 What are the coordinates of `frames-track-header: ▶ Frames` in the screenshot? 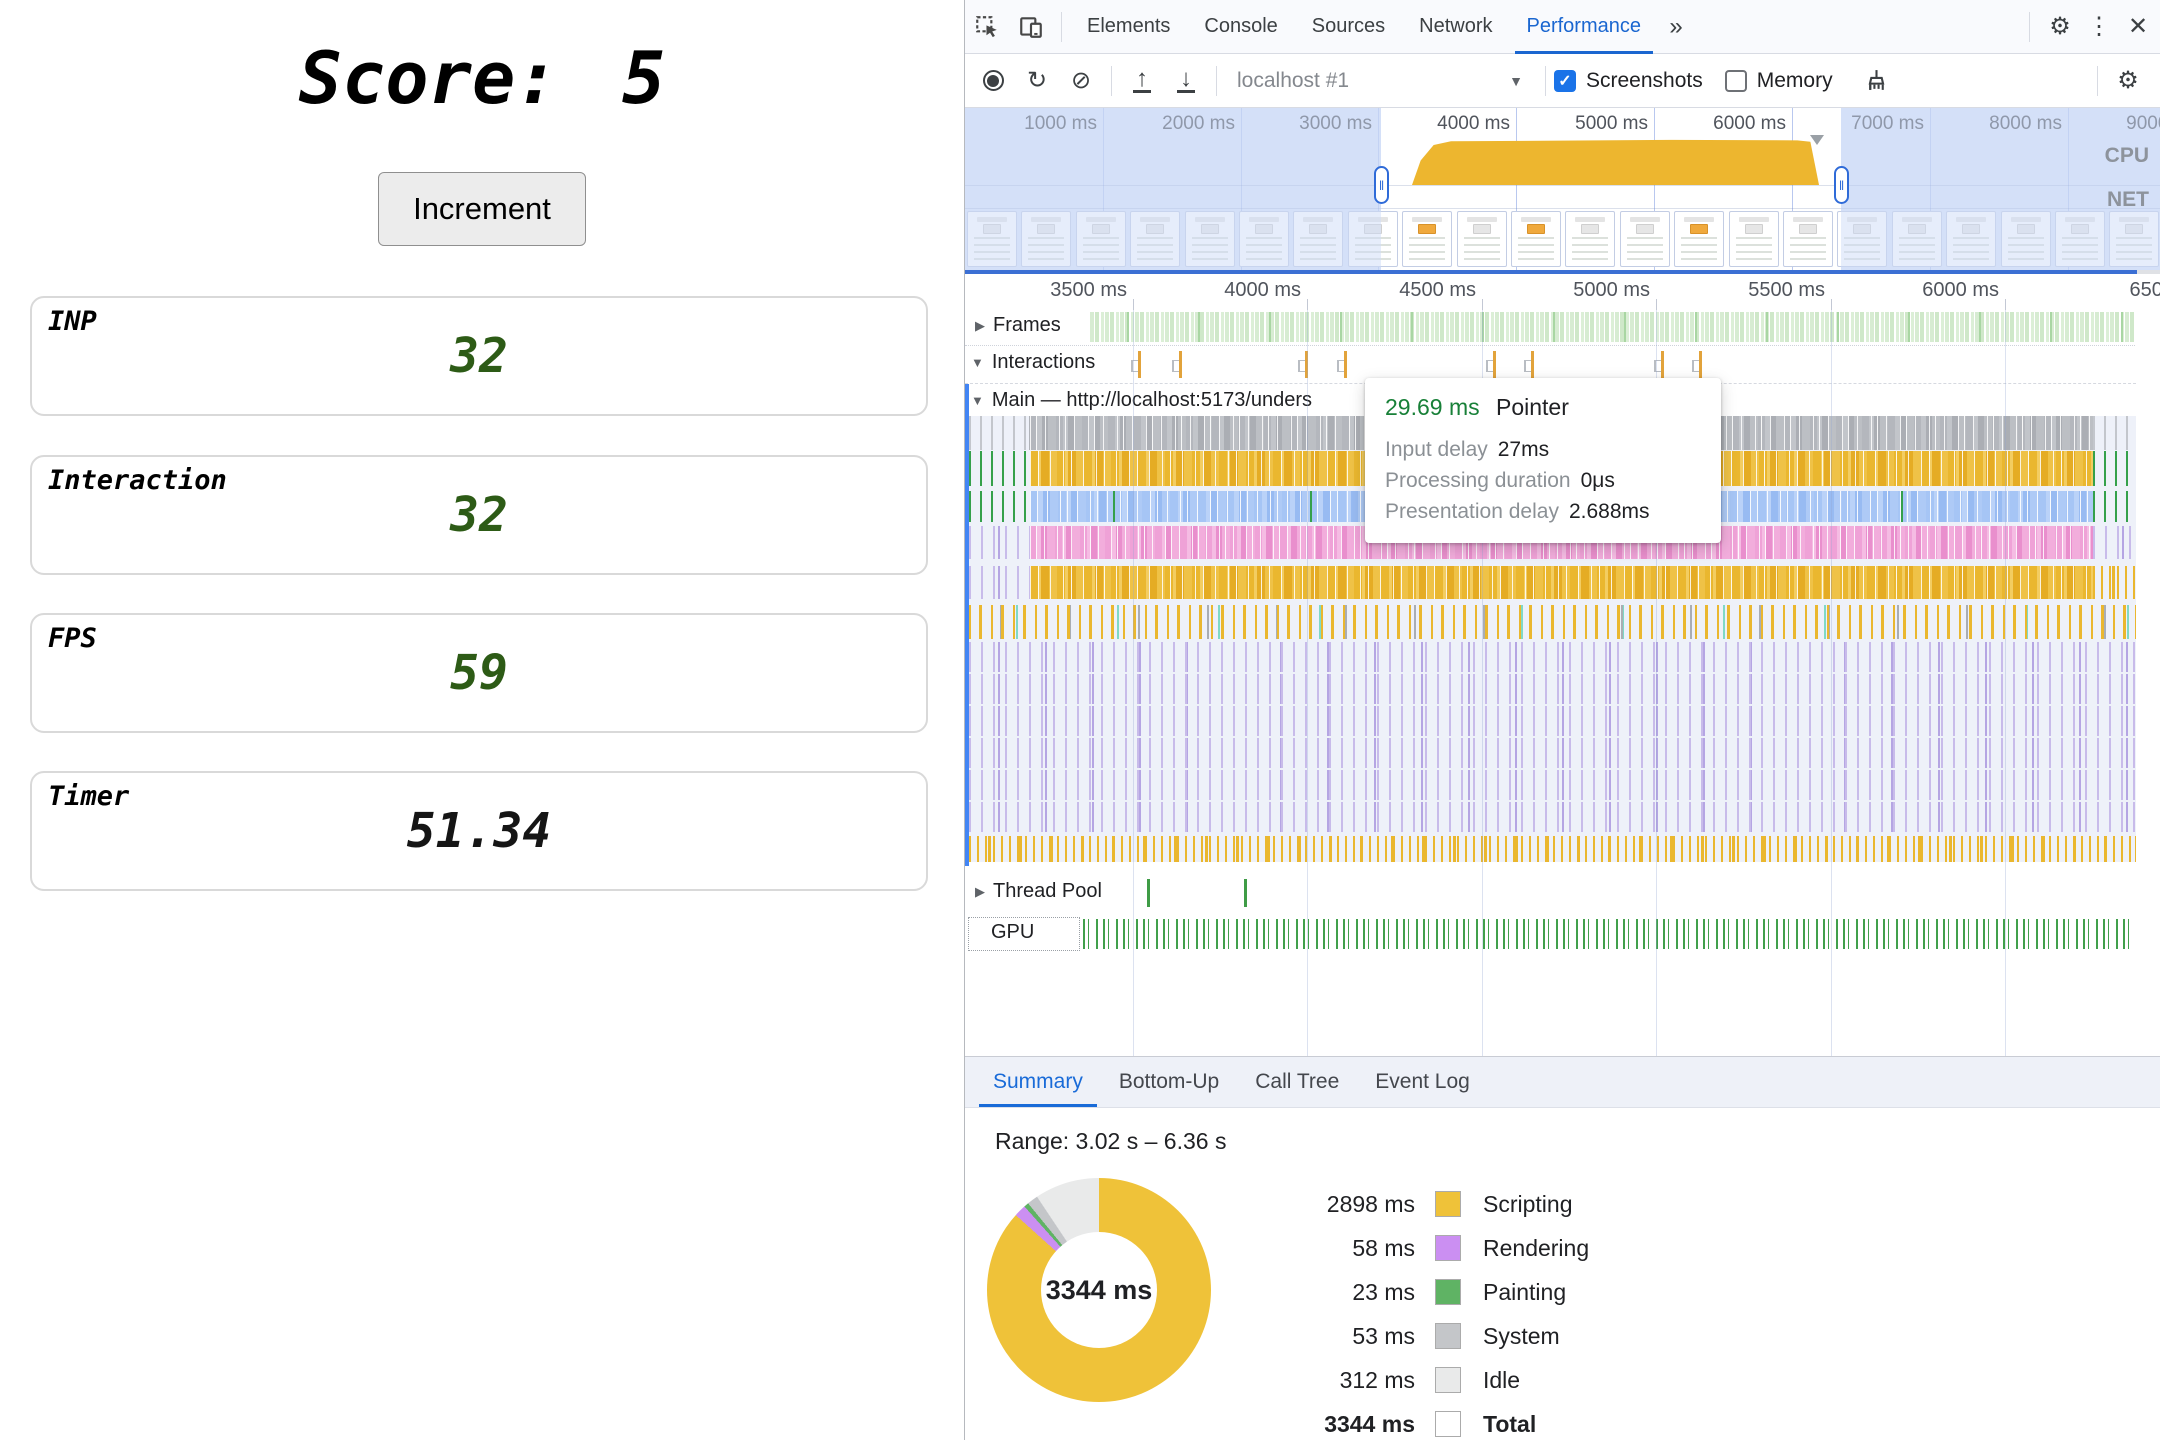 It's located at (1021, 325).